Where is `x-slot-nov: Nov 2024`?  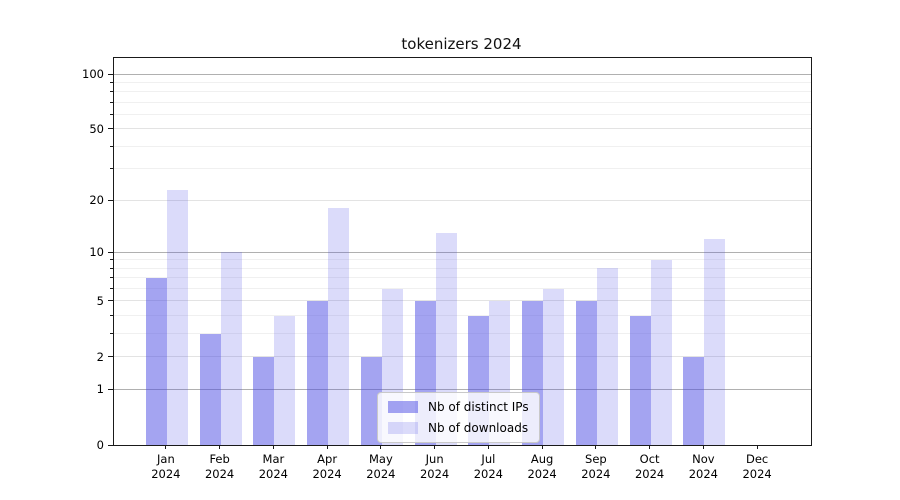
x-slot-nov: Nov 2024 is located at coordinates (704, 463).